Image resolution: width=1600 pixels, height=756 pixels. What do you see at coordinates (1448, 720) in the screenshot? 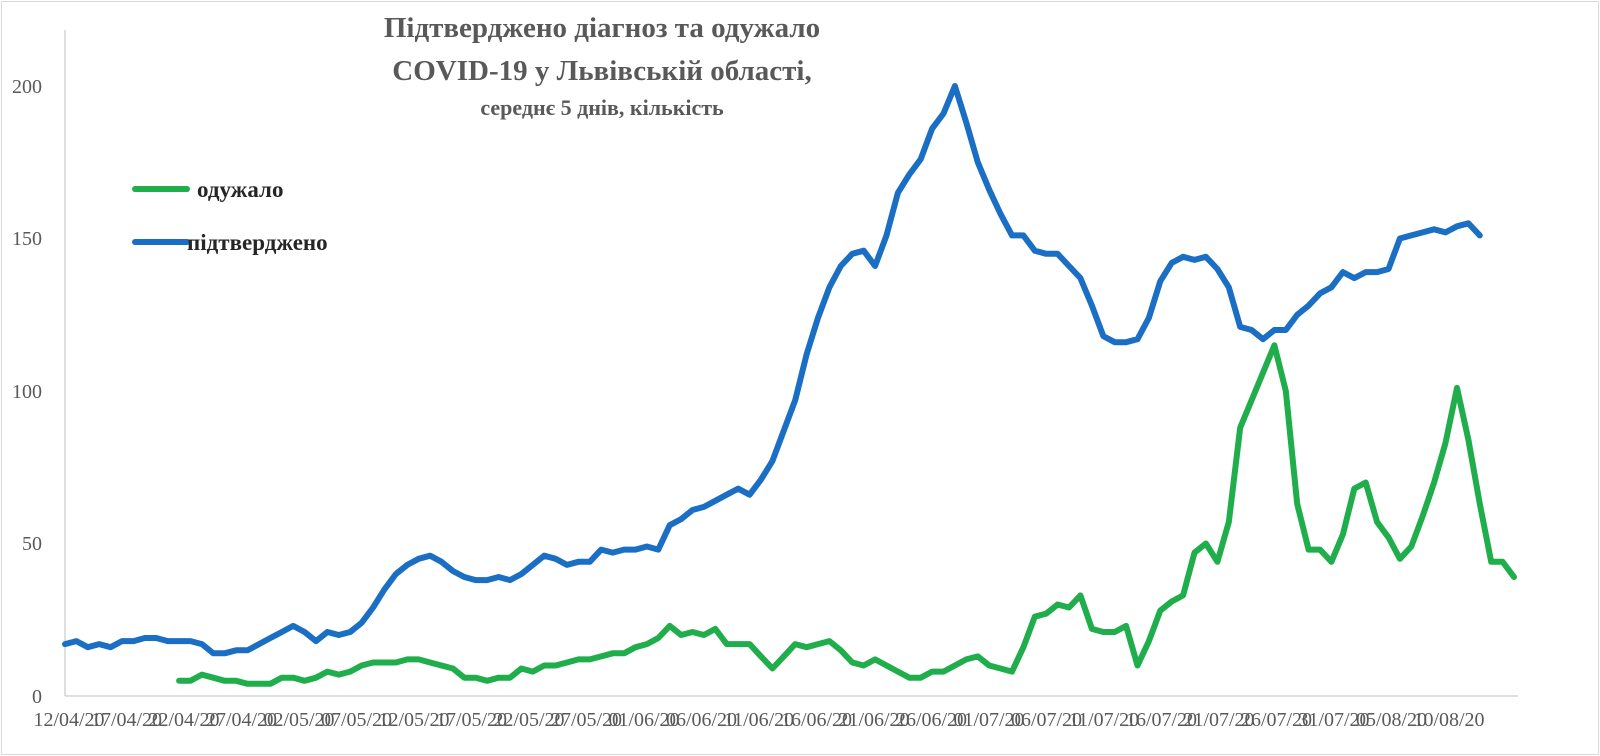
I see `x-tick-label: 10/08/20` at bounding box center [1448, 720].